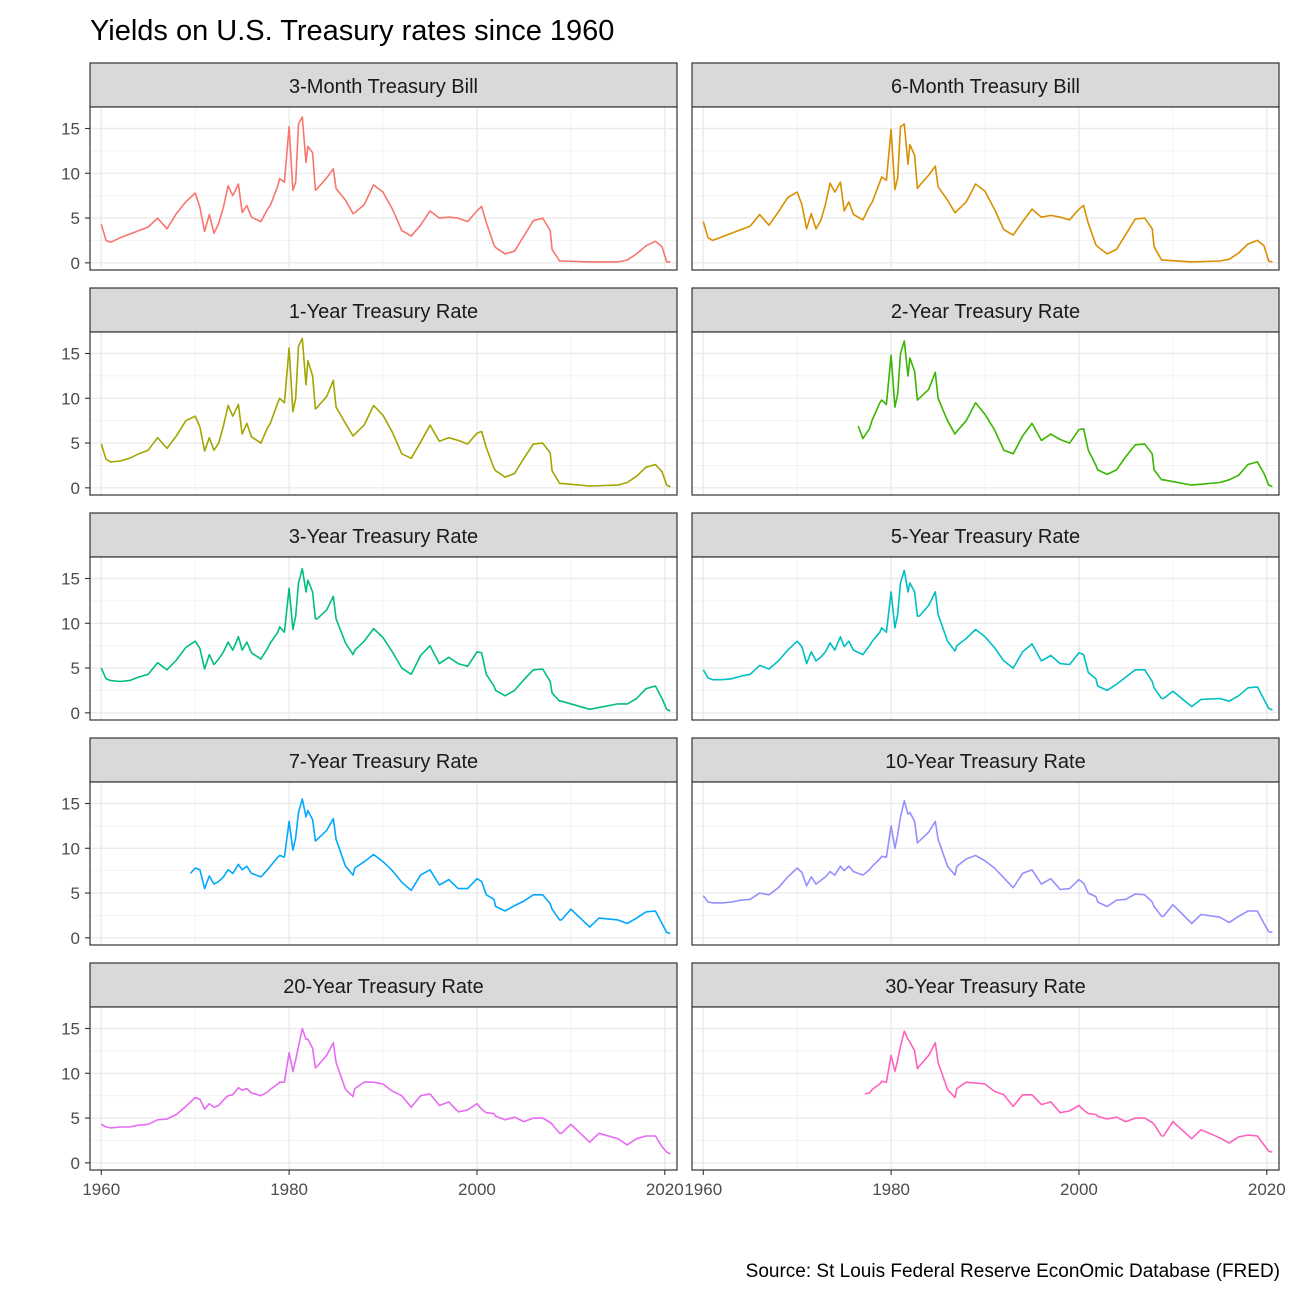 This screenshot has height=1296, width=1296. Describe the element at coordinates (383, 762) in the screenshot. I see `facet-strip-label: 7-Year Treasury Rate` at that location.